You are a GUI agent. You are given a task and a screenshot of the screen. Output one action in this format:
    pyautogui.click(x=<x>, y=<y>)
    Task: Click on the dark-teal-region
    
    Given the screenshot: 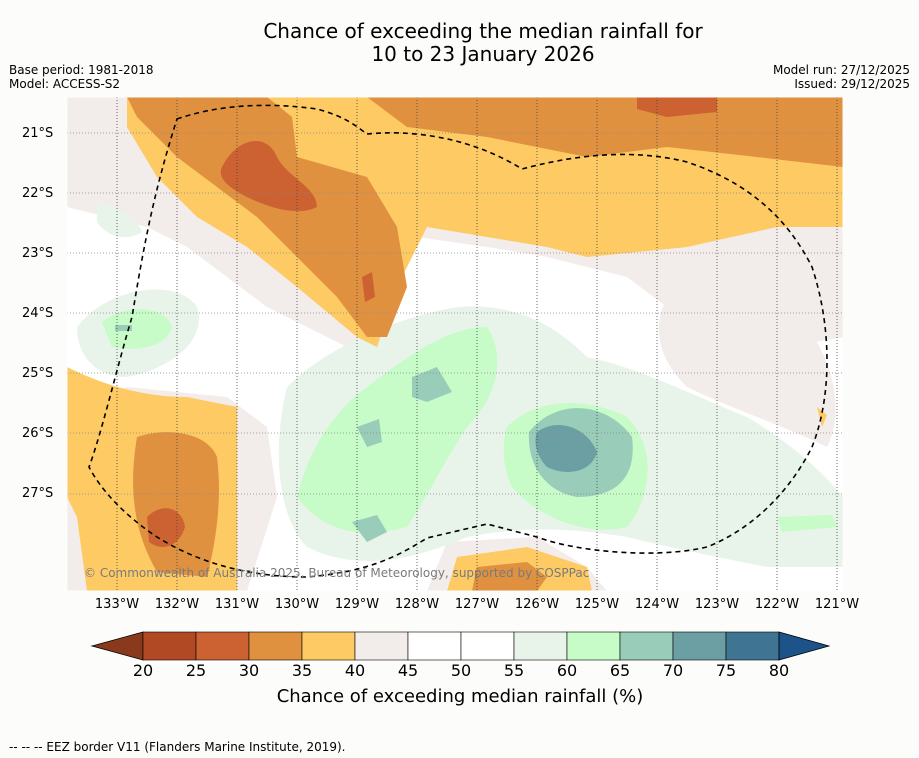 What is the action you would take?
    pyautogui.click(x=566, y=448)
    